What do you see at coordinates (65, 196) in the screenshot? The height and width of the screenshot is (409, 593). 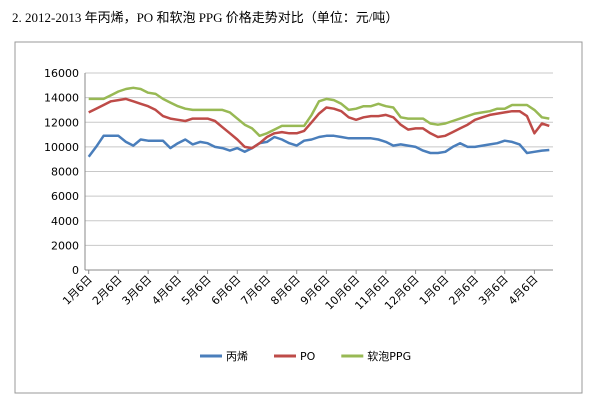 I see `y-tick-label: 6000` at bounding box center [65, 196].